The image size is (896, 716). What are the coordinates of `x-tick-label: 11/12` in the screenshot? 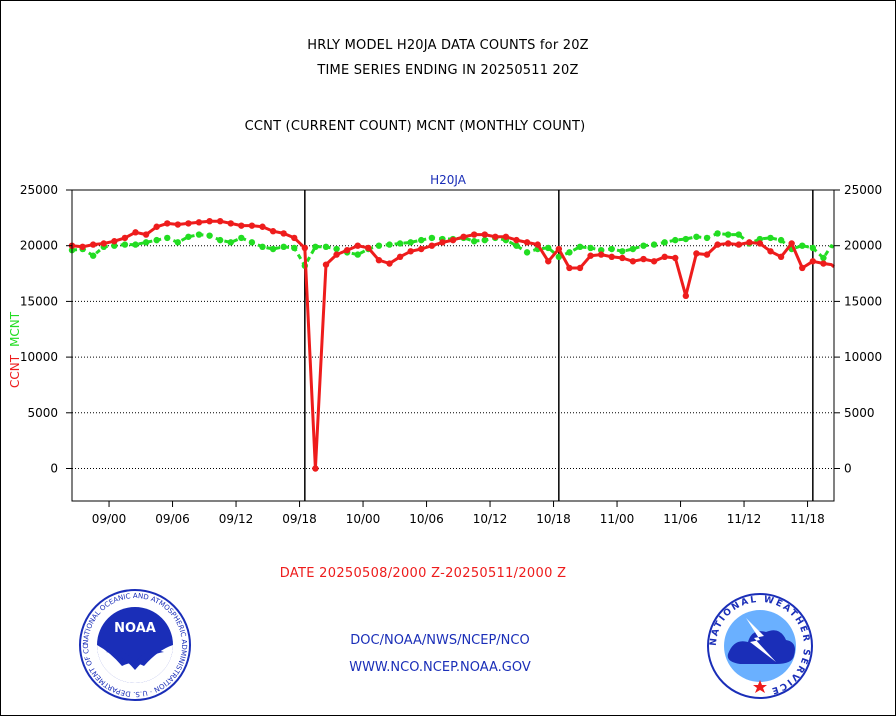 It's located at (744, 519).